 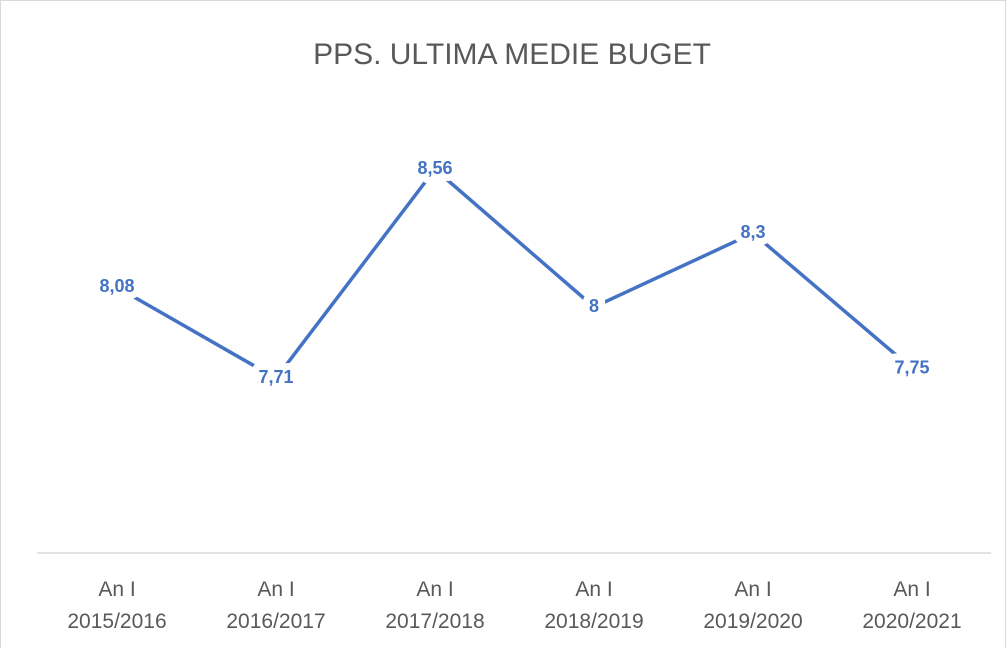 I want to click on x-tick-label: An I 2015/2016, so click(x=117, y=605).